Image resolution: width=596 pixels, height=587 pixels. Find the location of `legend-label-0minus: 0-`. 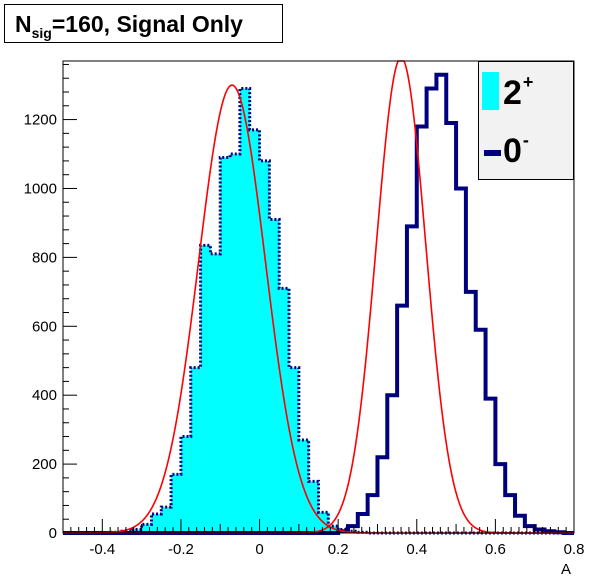

legend-label-0minus: 0- is located at coordinates (516, 150).